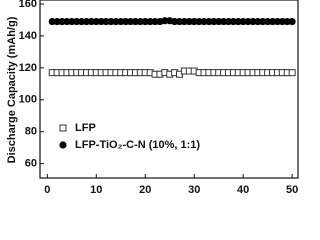 This screenshot has height=240, width=320. What do you see at coordinates (28, 5) in the screenshot?
I see `y-tick-label: 160` at bounding box center [28, 5].